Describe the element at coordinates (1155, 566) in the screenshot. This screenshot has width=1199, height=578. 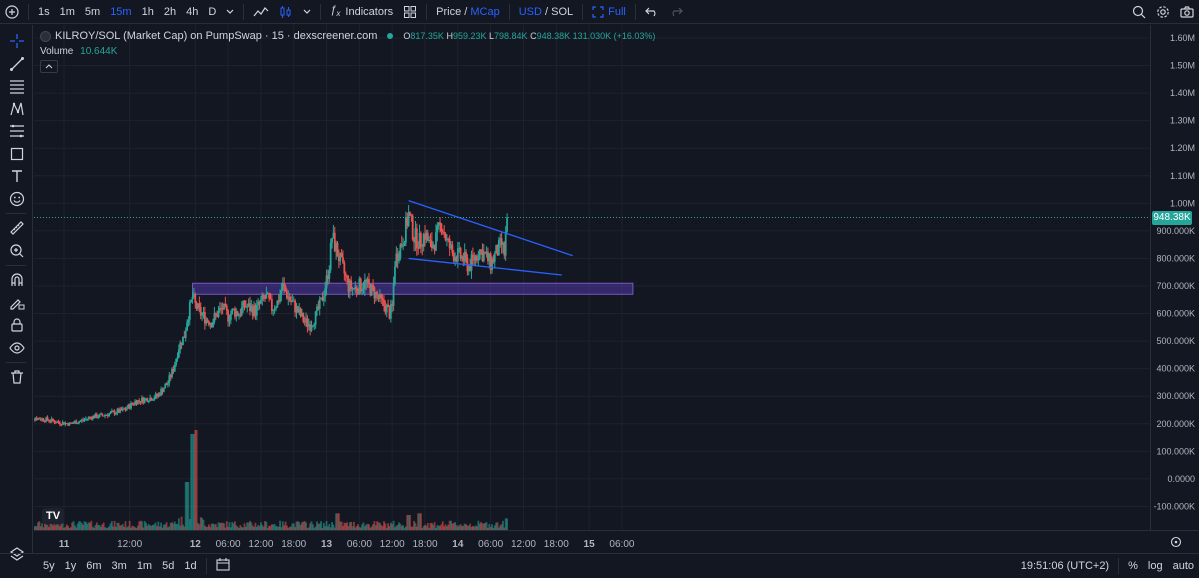
I see `log-toggle: log` at that location.